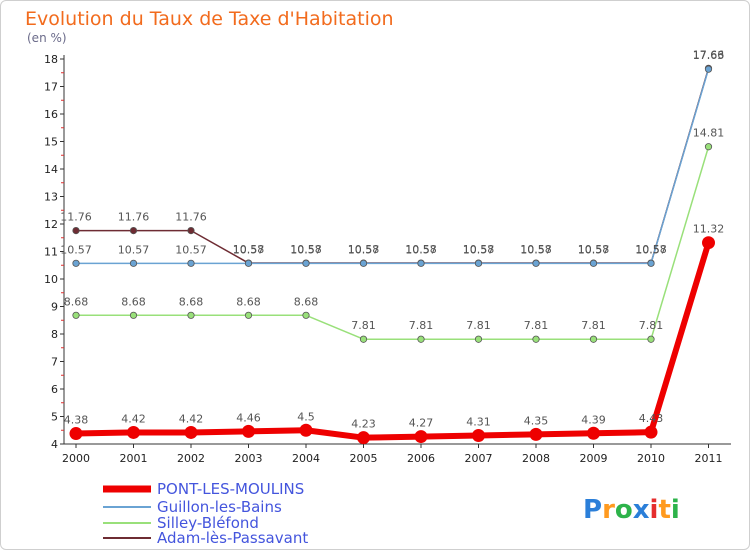  I want to click on logo-letter: i, so click(654, 510).